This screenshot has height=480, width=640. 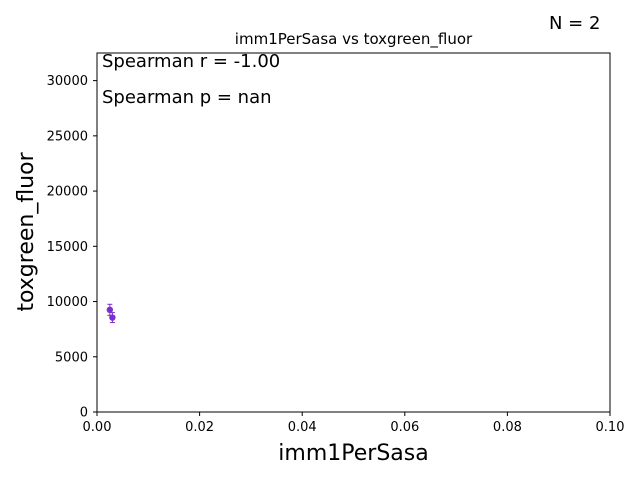 I want to click on y-axis-ticks: 0 5000 10000 15000 20000 25000 30000, so click(x=72, y=247).